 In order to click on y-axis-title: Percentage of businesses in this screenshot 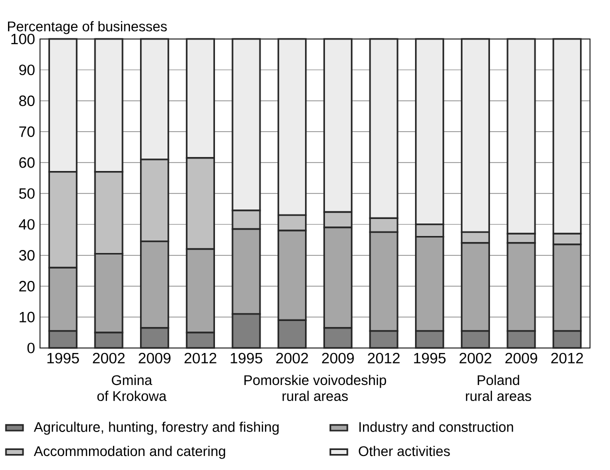, I will do `click(87, 27)`.